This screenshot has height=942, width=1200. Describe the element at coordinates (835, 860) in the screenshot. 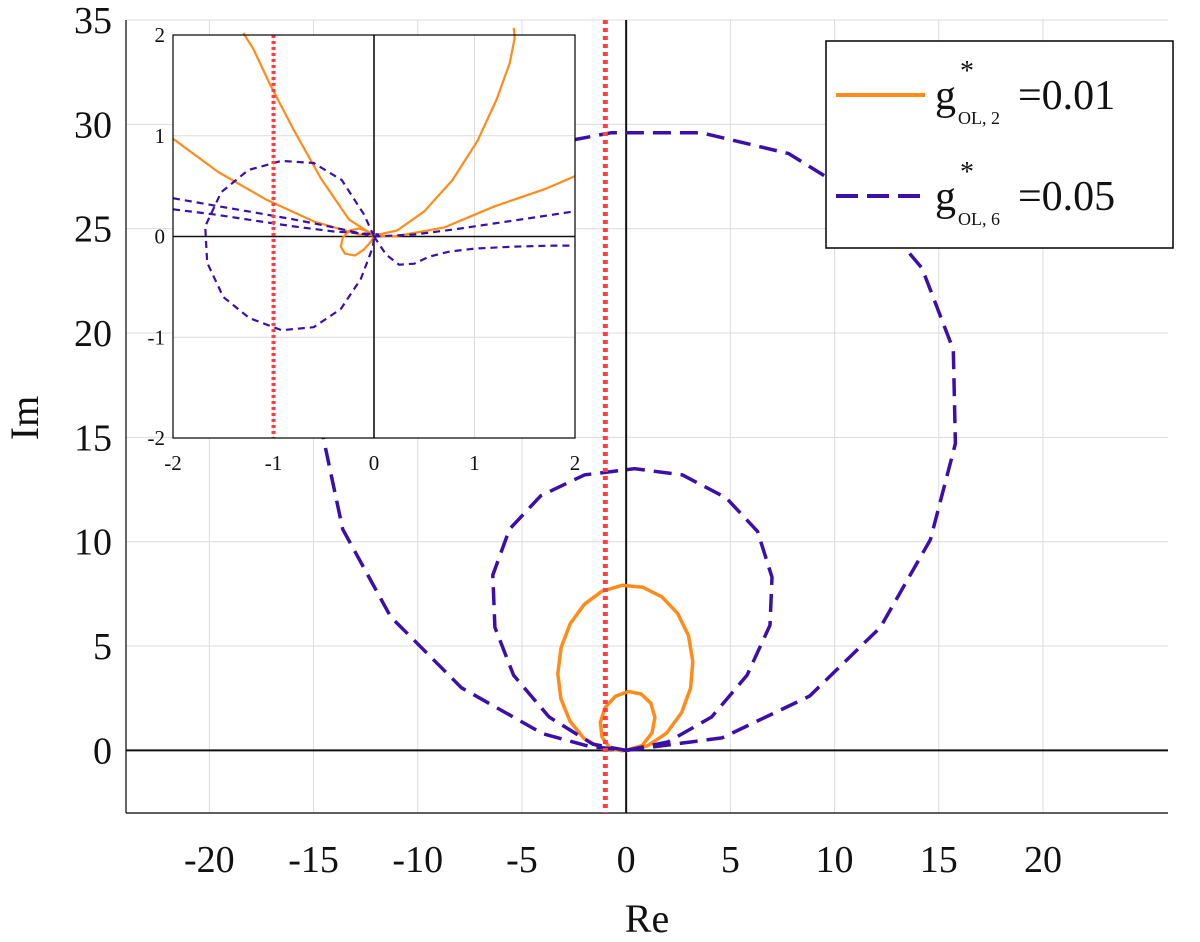

I see `x-tick-label: 10` at that location.